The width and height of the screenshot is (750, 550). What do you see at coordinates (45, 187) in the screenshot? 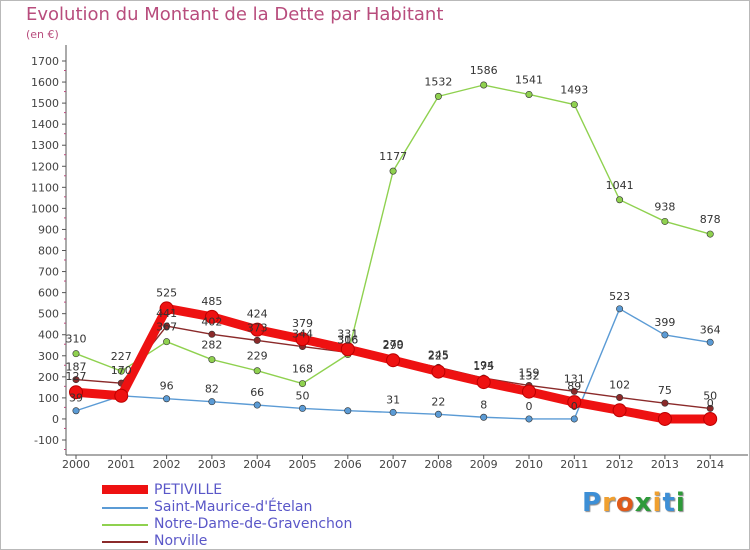
I see `y-tick-label: 1100` at bounding box center [45, 187].